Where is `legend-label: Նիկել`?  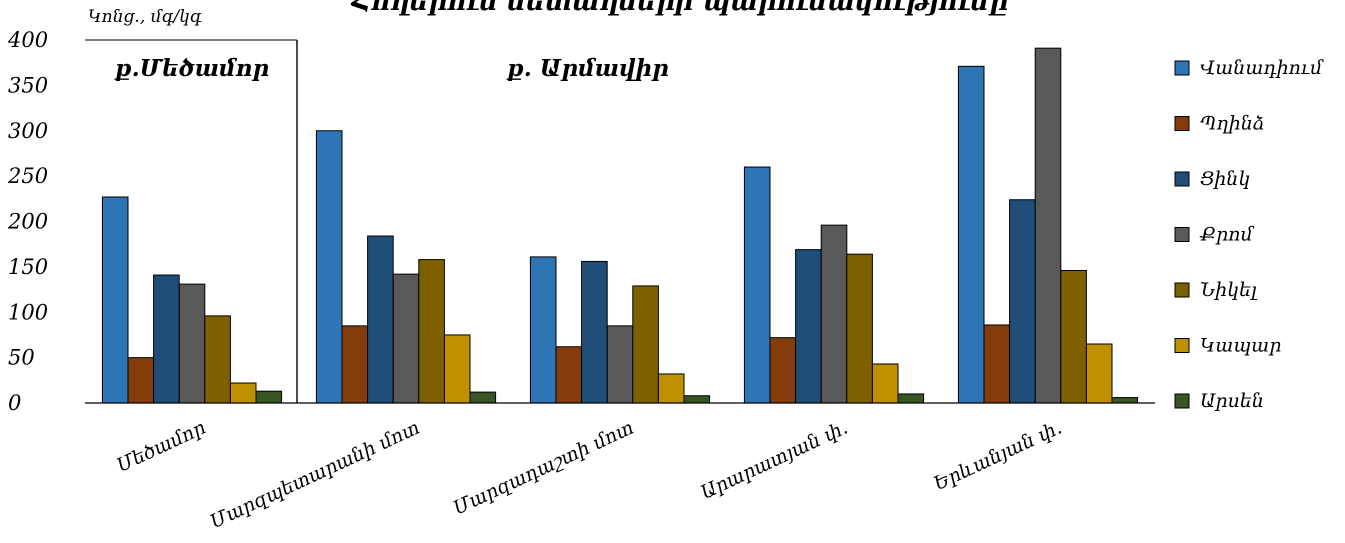 legend-label: Նիկել is located at coordinates (1229, 290).